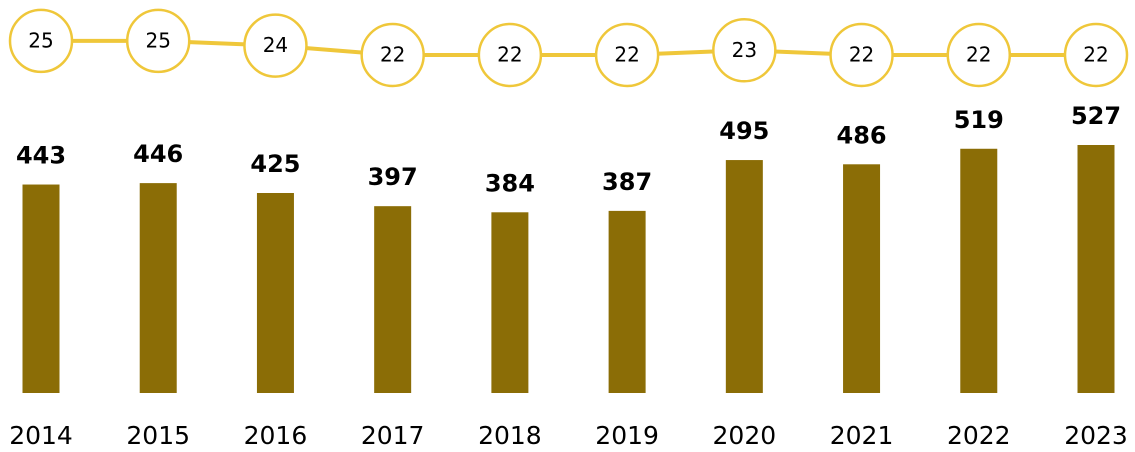  I want to click on x-tick-label: 2021, so click(862, 435).